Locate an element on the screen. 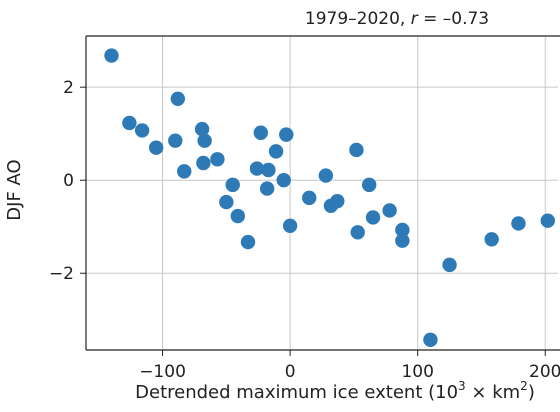 The height and width of the screenshot is (412, 560). x-tick-label: 0 is located at coordinates (290, 372).